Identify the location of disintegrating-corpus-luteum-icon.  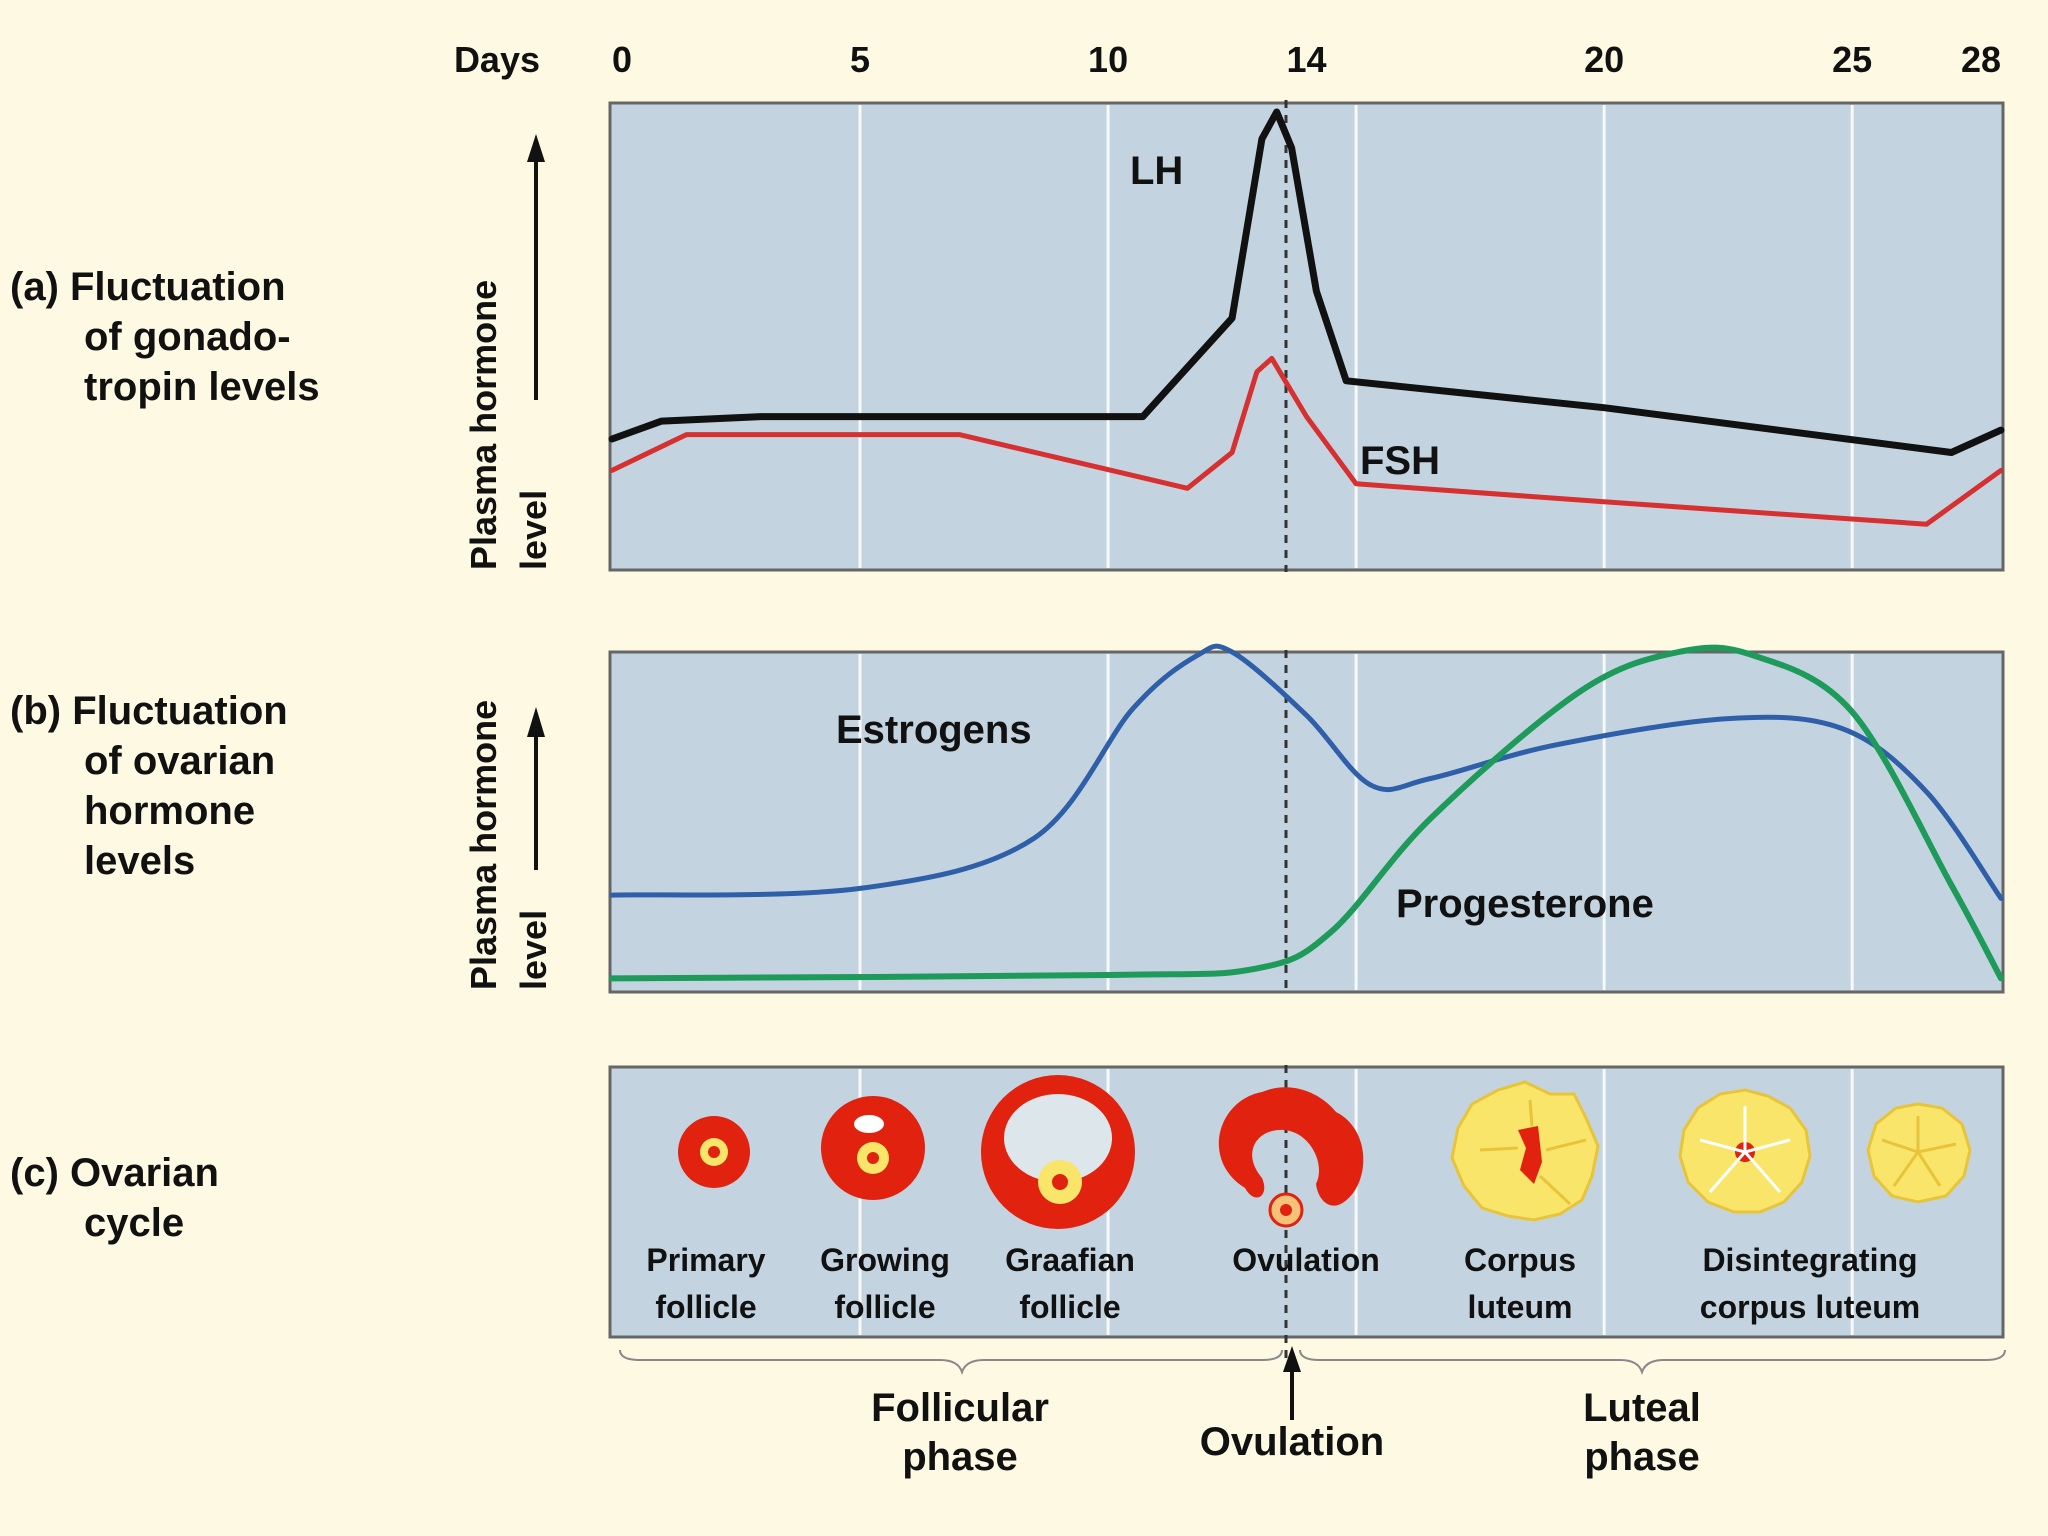
(1745, 1151).